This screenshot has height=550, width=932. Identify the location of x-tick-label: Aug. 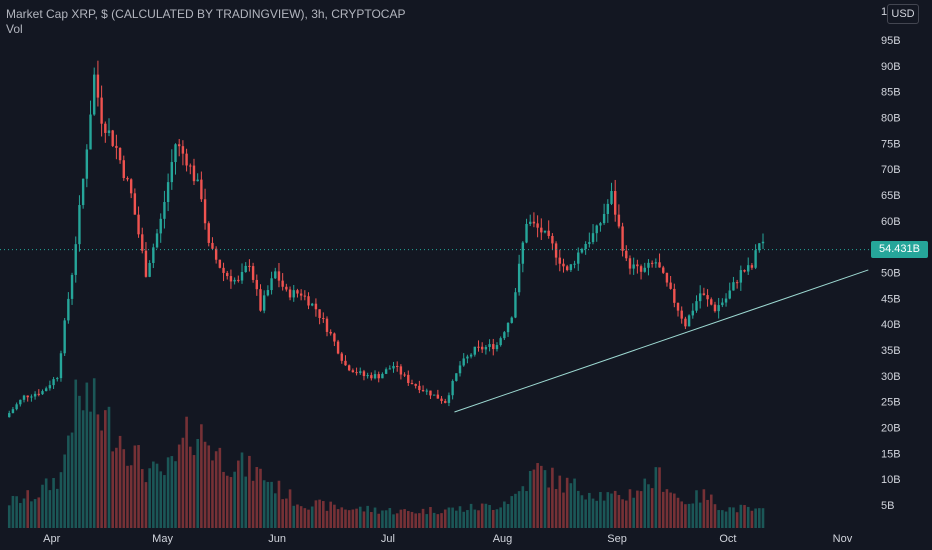
(503, 539).